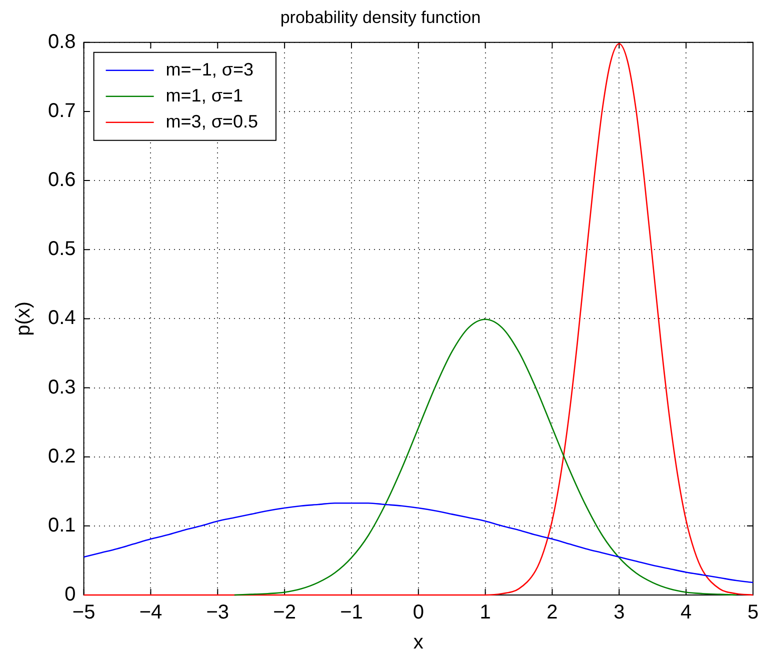 The width and height of the screenshot is (773, 663). I want to click on line-series, so click(418, 543).